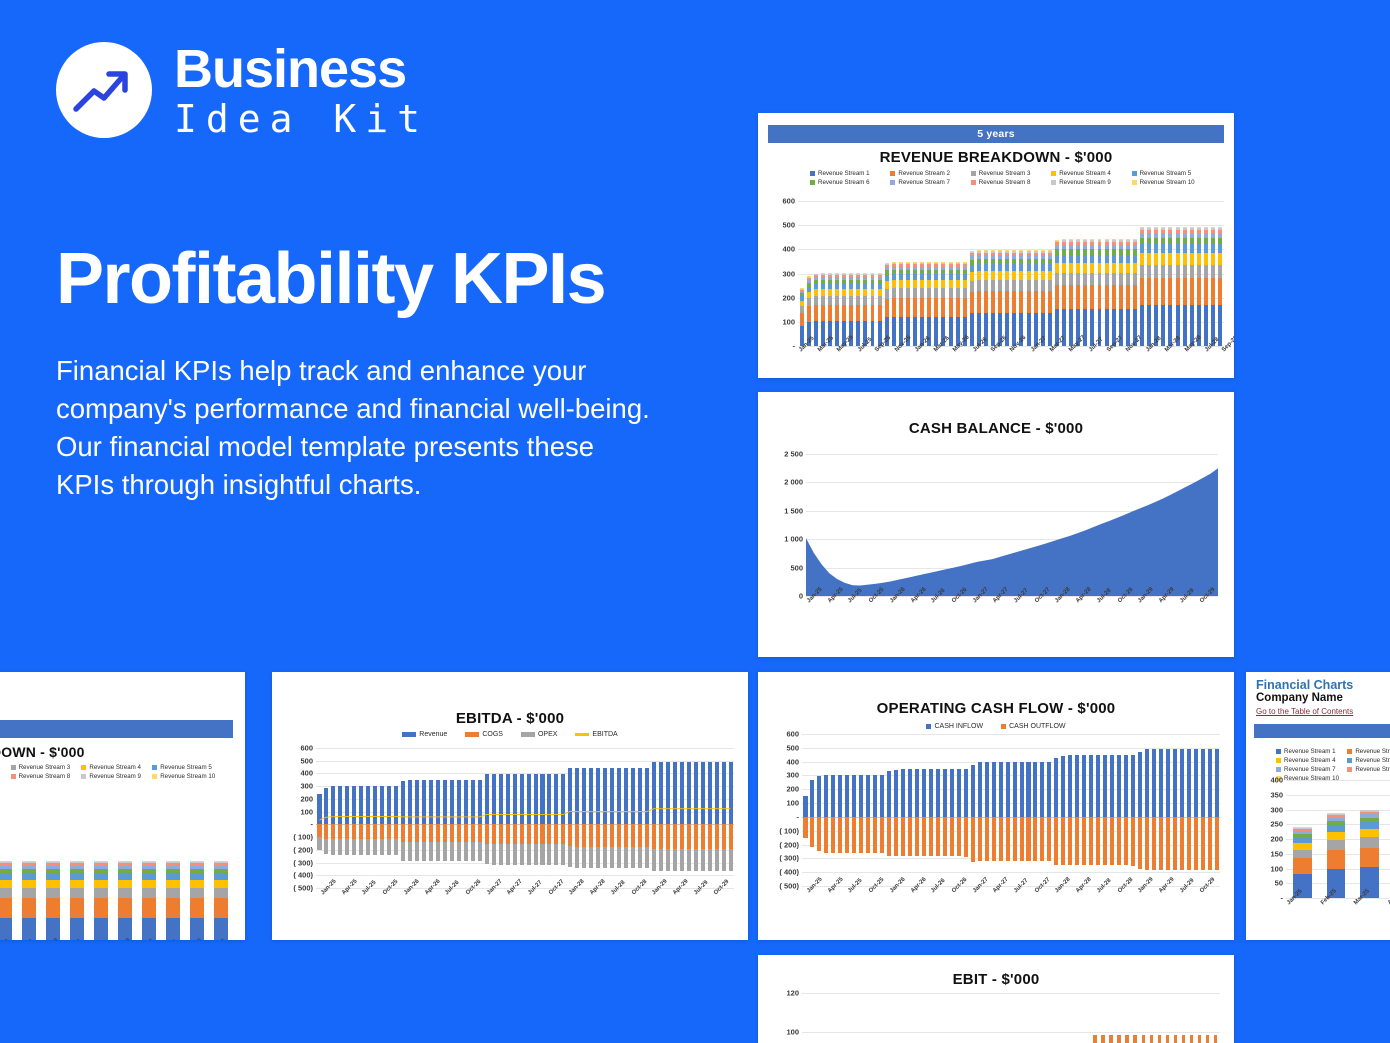  Describe the element at coordinates (525, 818) in the screenshot. I see `ebitda-line` at that location.